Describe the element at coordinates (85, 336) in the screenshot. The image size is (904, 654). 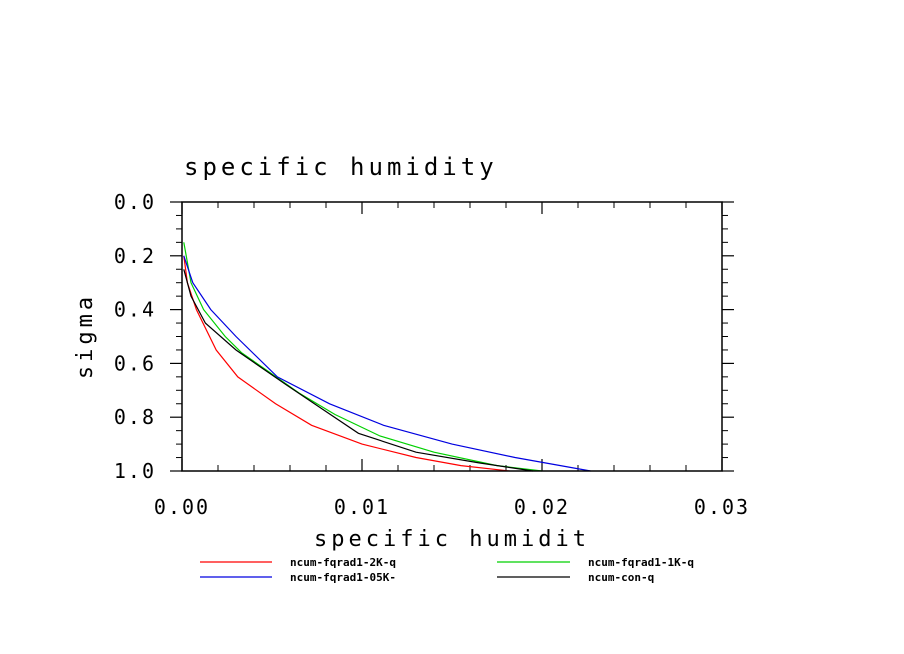
I see `y-axis-label: sigma` at that location.